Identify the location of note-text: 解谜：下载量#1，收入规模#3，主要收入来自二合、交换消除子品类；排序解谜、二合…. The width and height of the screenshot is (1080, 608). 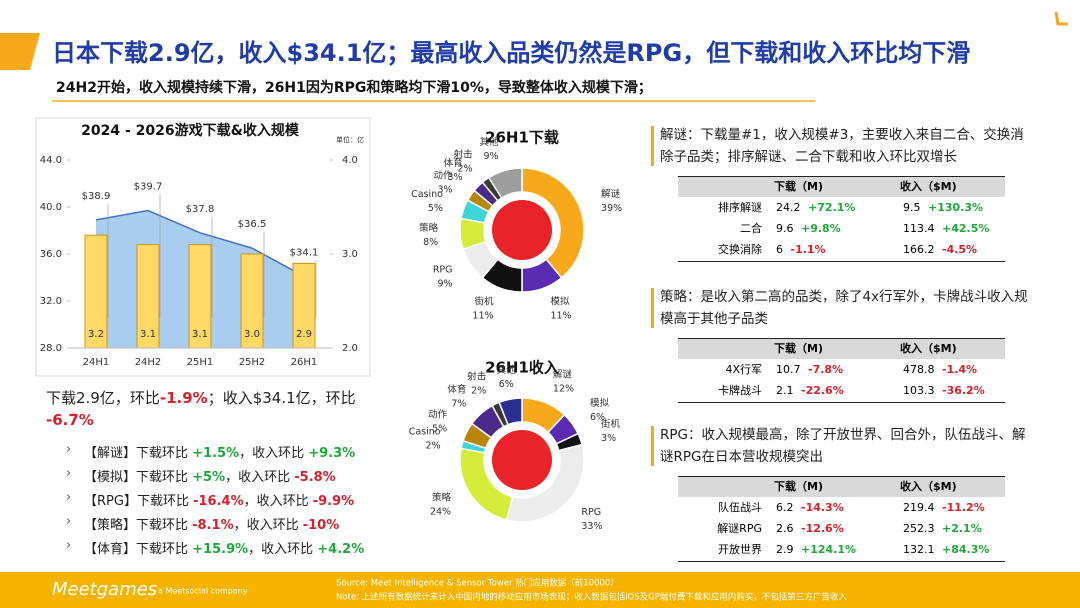
(842, 146).